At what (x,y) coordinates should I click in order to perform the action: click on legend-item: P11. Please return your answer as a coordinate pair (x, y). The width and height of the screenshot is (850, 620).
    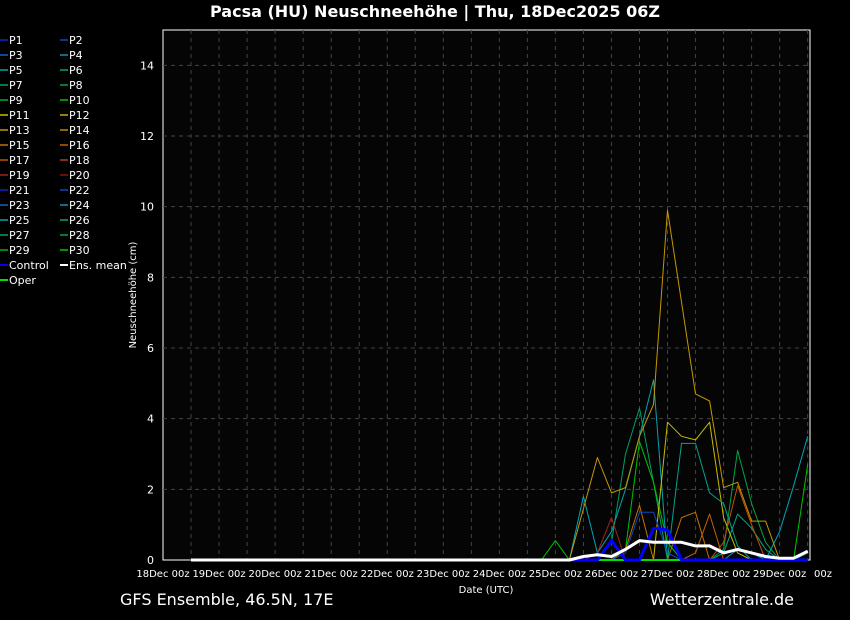
    Looking at the image, I should click on (15, 115).